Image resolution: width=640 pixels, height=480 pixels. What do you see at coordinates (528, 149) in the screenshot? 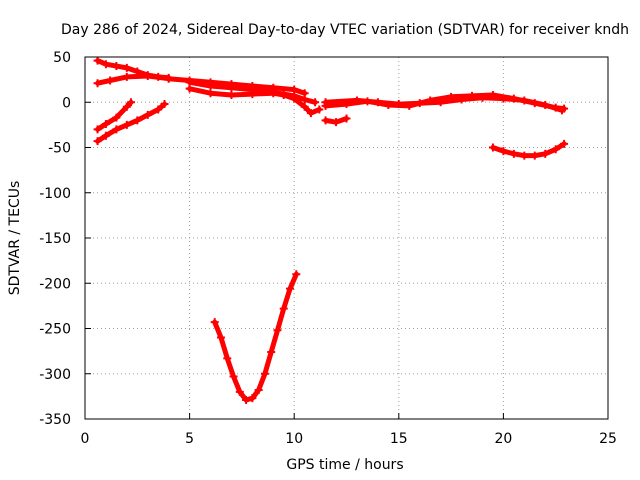
I see `series-arc-right-low` at bounding box center [528, 149].